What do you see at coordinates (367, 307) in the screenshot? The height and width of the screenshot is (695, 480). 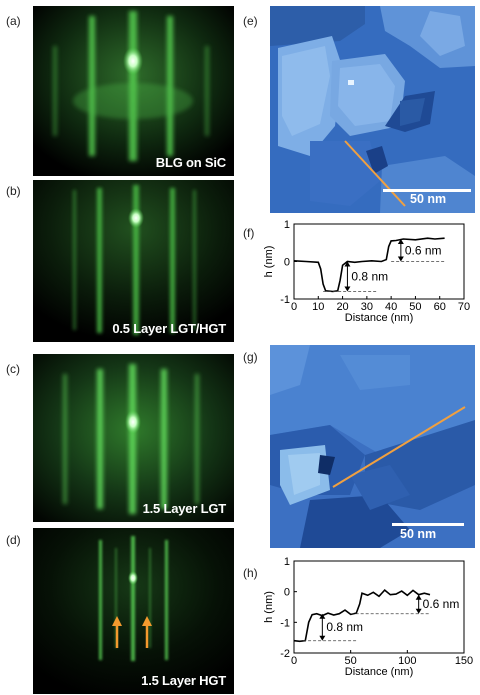 I see `x-tick-label: 30` at bounding box center [367, 307].